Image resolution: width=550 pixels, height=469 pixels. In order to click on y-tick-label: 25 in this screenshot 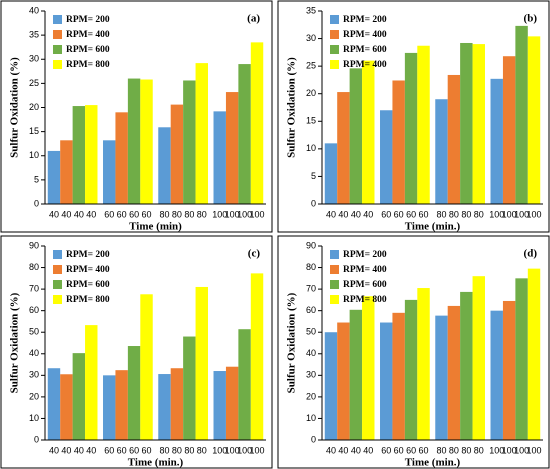, I will do `click(34, 83)`.